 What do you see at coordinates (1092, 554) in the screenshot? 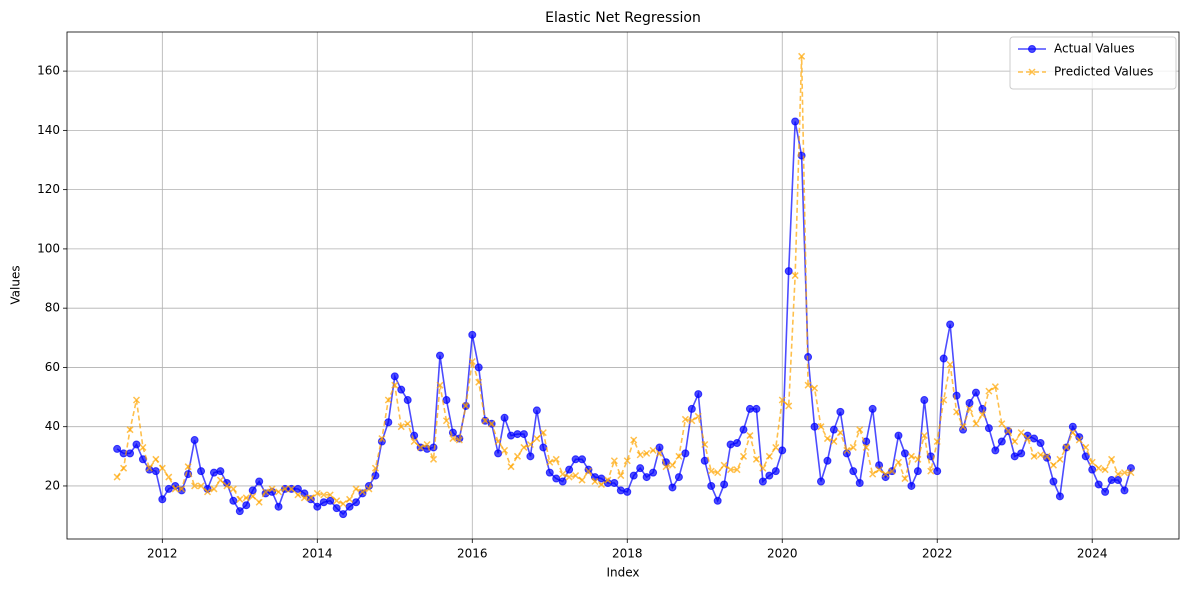
I see `x-tick-label: 2024` at bounding box center [1092, 554].